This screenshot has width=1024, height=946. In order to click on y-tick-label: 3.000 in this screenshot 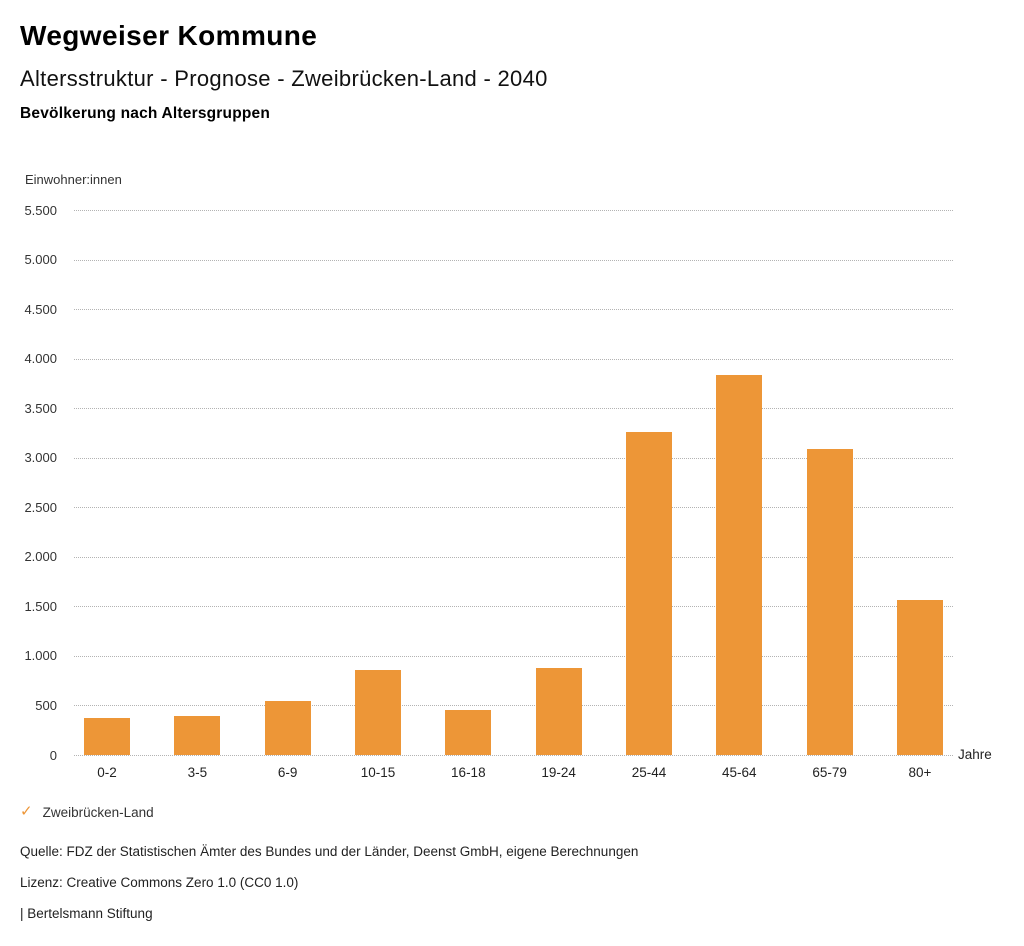, I will do `click(40, 458)`.